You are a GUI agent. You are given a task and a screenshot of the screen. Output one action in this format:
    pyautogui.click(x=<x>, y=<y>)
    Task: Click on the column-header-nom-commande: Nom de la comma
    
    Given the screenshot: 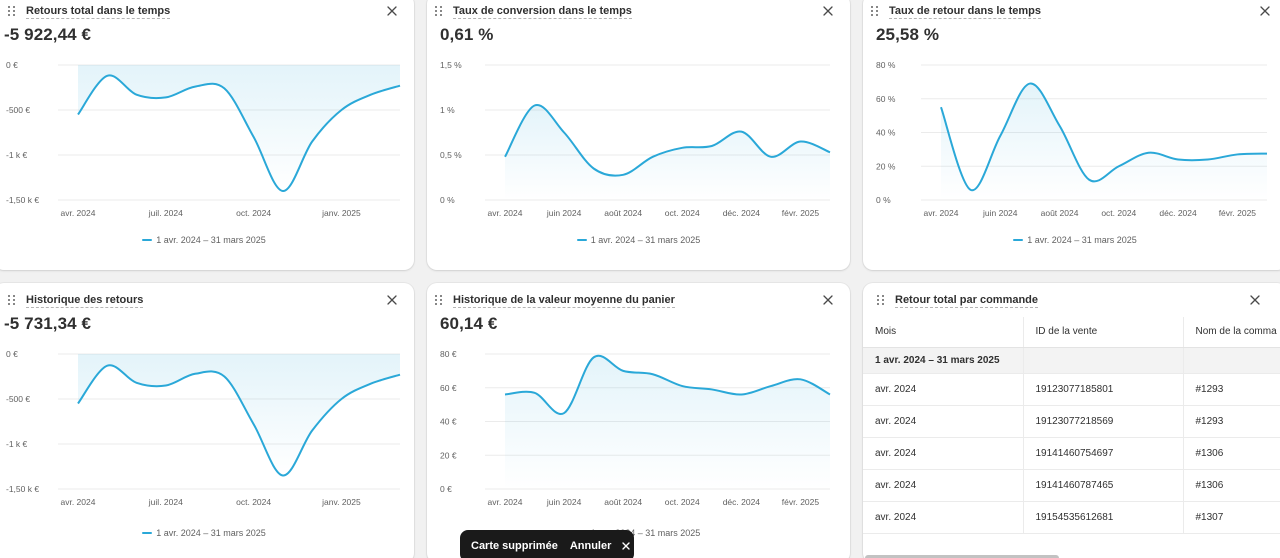 What is the action you would take?
    pyautogui.click(x=1231, y=332)
    